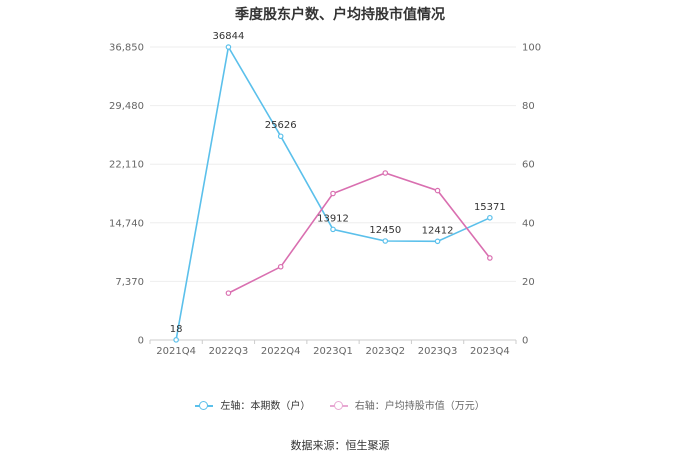 The height and width of the screenshot is (460, 680). I want to click on y-right-tick-label: 40, so click(528, 223).